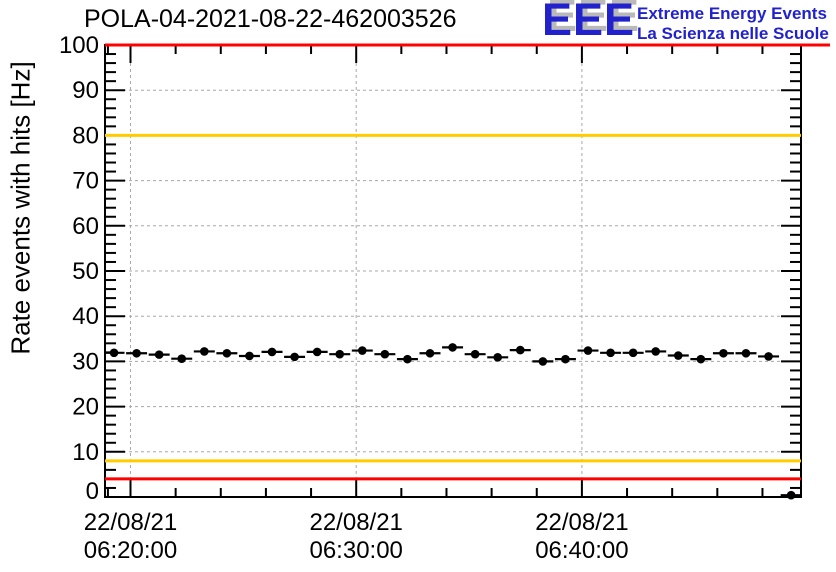 Image resolution: width=836 pixels, height=572 pixels. What do you see at coordinates (20, 208) in the screenshot?
I see `y-axis-title: Rate events with hits [Hz]` at bounding box center [20, 208].